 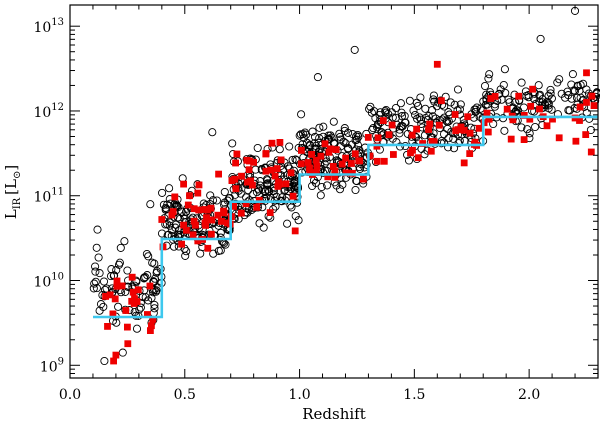 I want to click on y-label-unit-open: [L, so click(x=11, y=187).